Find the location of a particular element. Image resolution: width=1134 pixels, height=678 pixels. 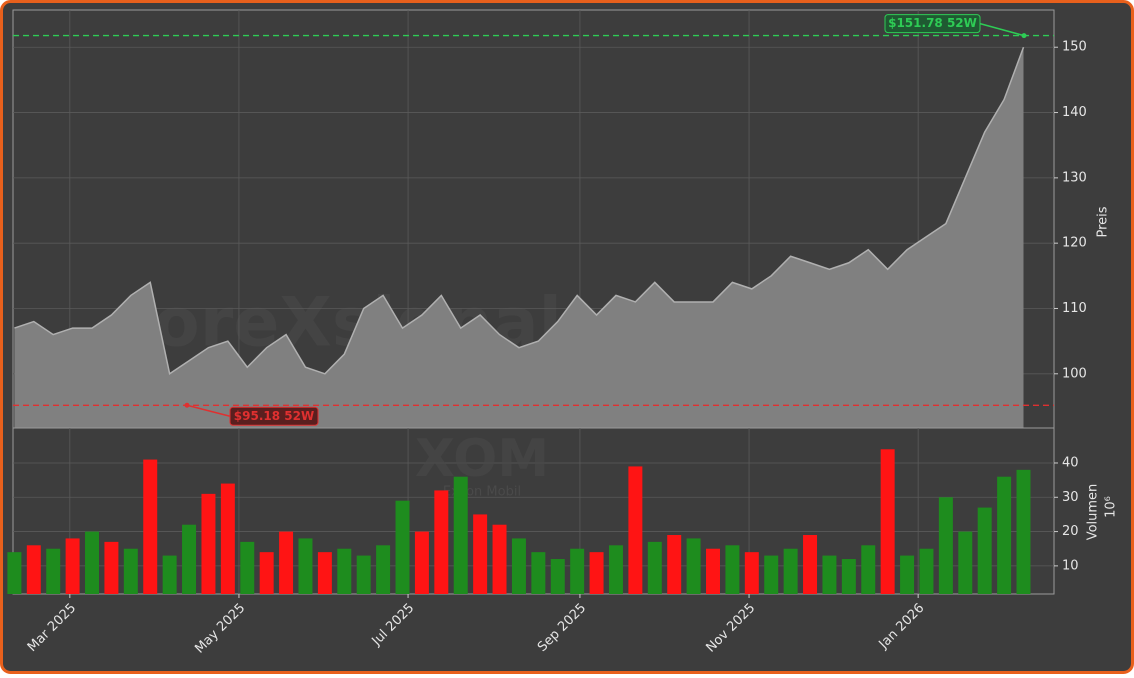

y-tick-label: 150 is located at coordinates (1074, 47).